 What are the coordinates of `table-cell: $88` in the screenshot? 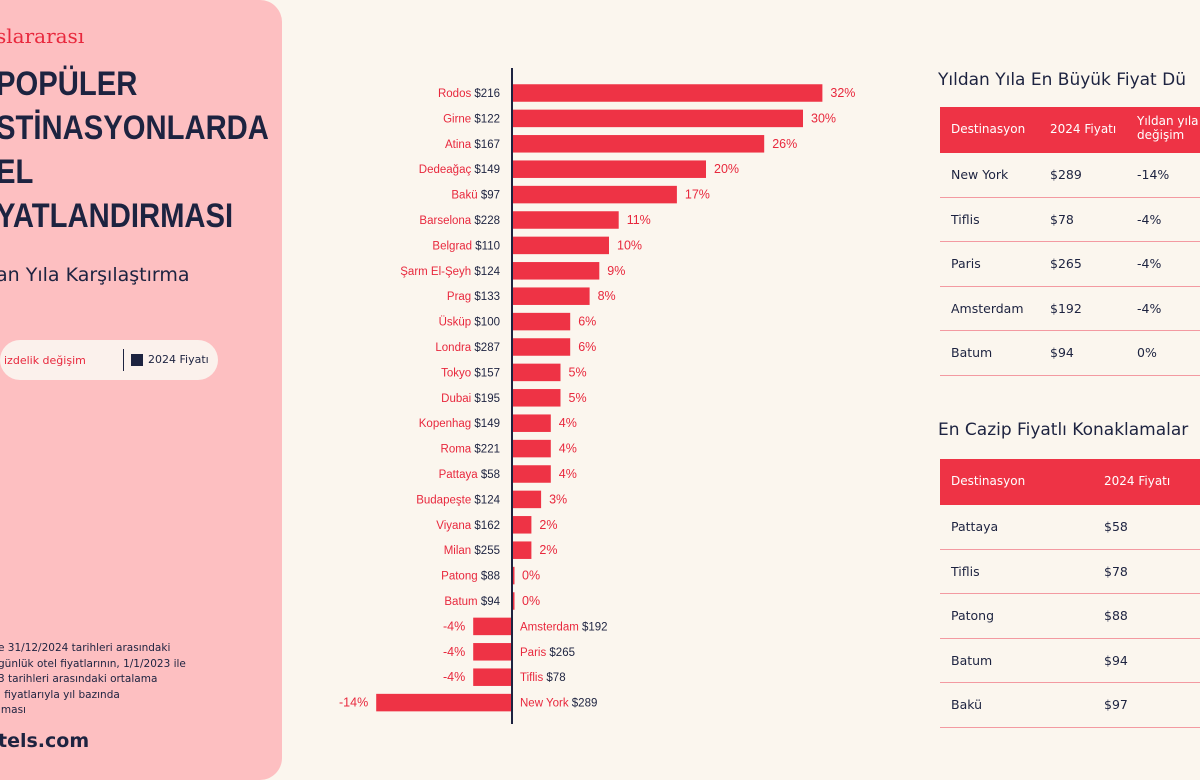 It's located at (1116, 615).